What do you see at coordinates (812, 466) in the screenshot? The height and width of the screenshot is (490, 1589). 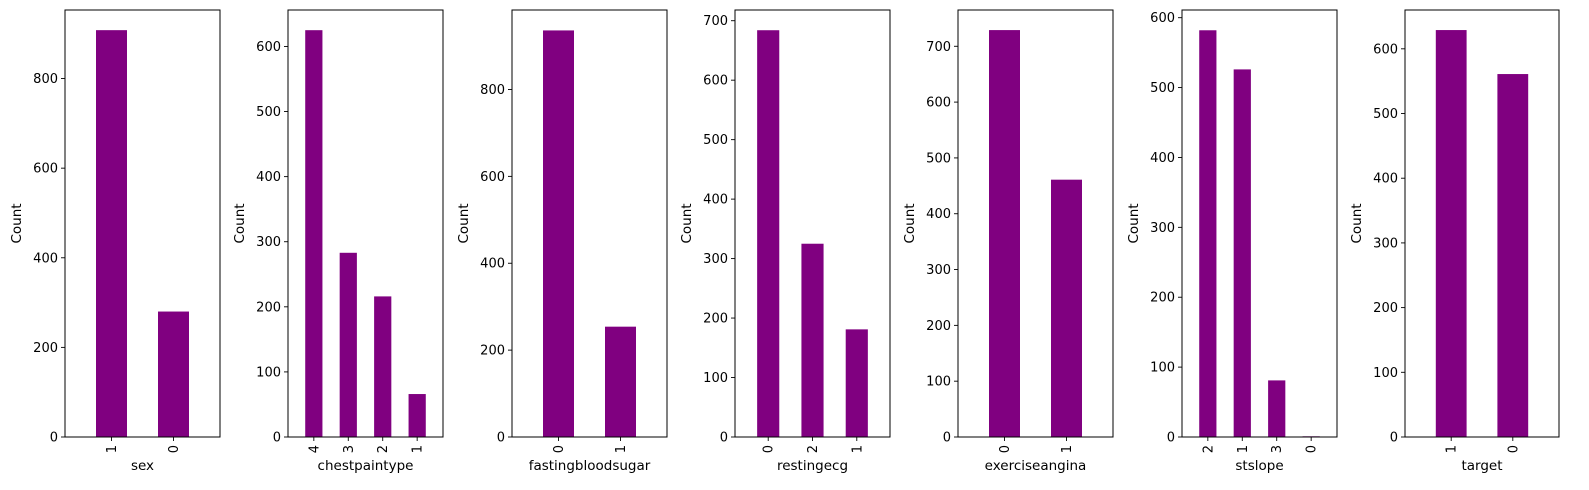 I see `x-axis-label: restingecg` at bounding box center [812, 466].